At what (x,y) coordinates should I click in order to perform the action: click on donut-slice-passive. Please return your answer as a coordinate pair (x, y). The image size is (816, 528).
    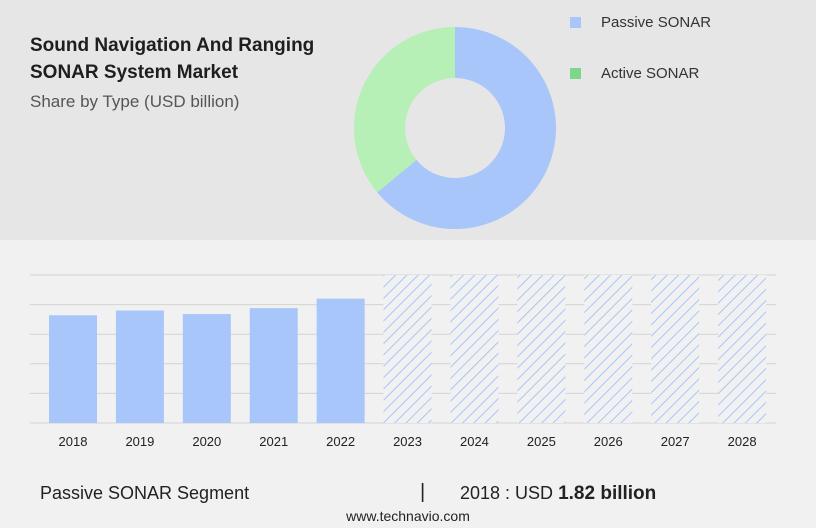
    Looking at the image, I should click on (466, 128).